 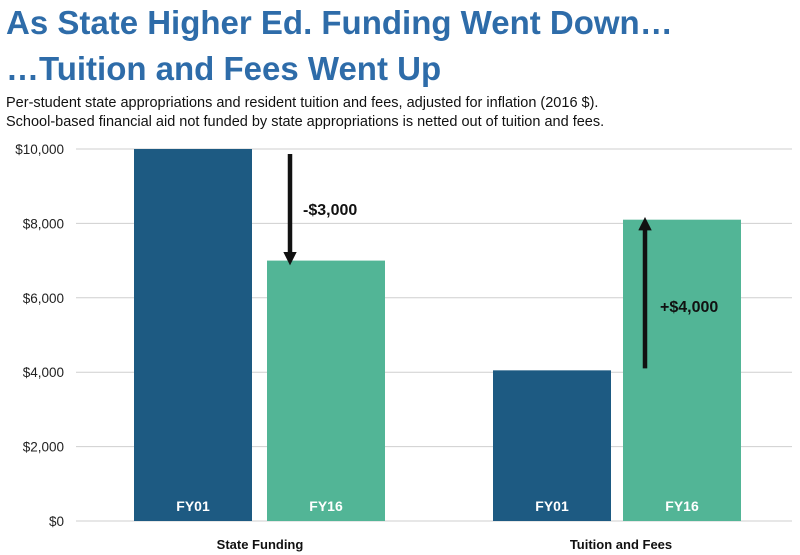 What do you see at coordinates (621, 544) in the screenshot?
I see `category-label: Tuition and Fees` at bounding box center [621, 544].